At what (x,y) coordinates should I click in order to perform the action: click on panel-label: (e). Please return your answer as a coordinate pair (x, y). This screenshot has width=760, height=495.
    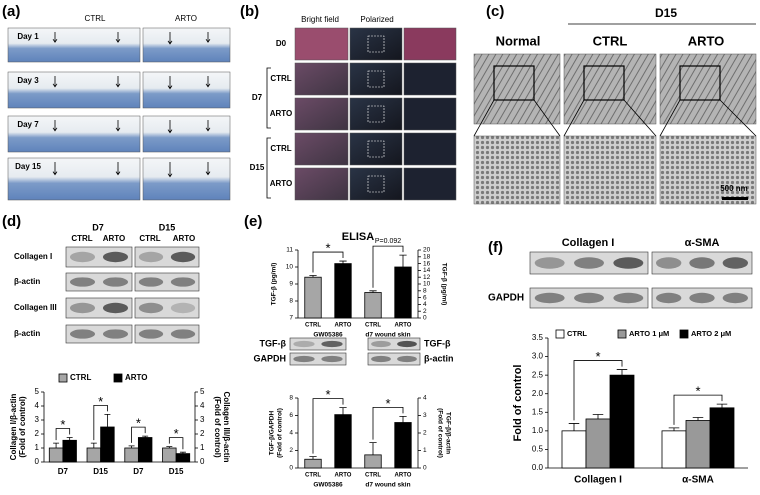
    Looking at the image, I should click on (253, 221).